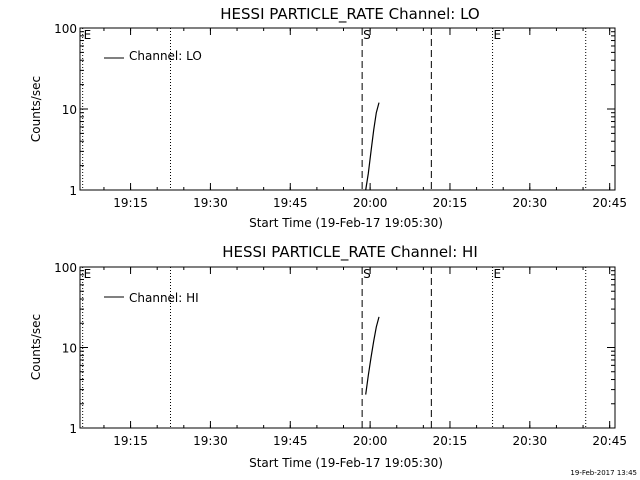  I want to click on legend-label: Channel: HI, so click(164, 298).